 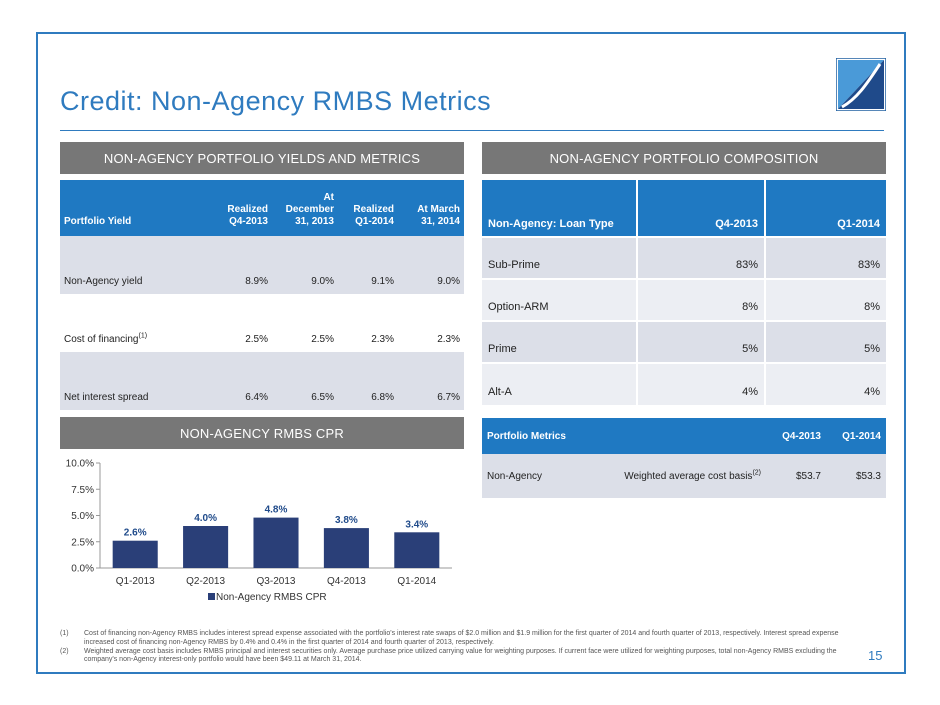 I want to click on yields-header-col: At March 31, 2014, so click(x=431, y=208).